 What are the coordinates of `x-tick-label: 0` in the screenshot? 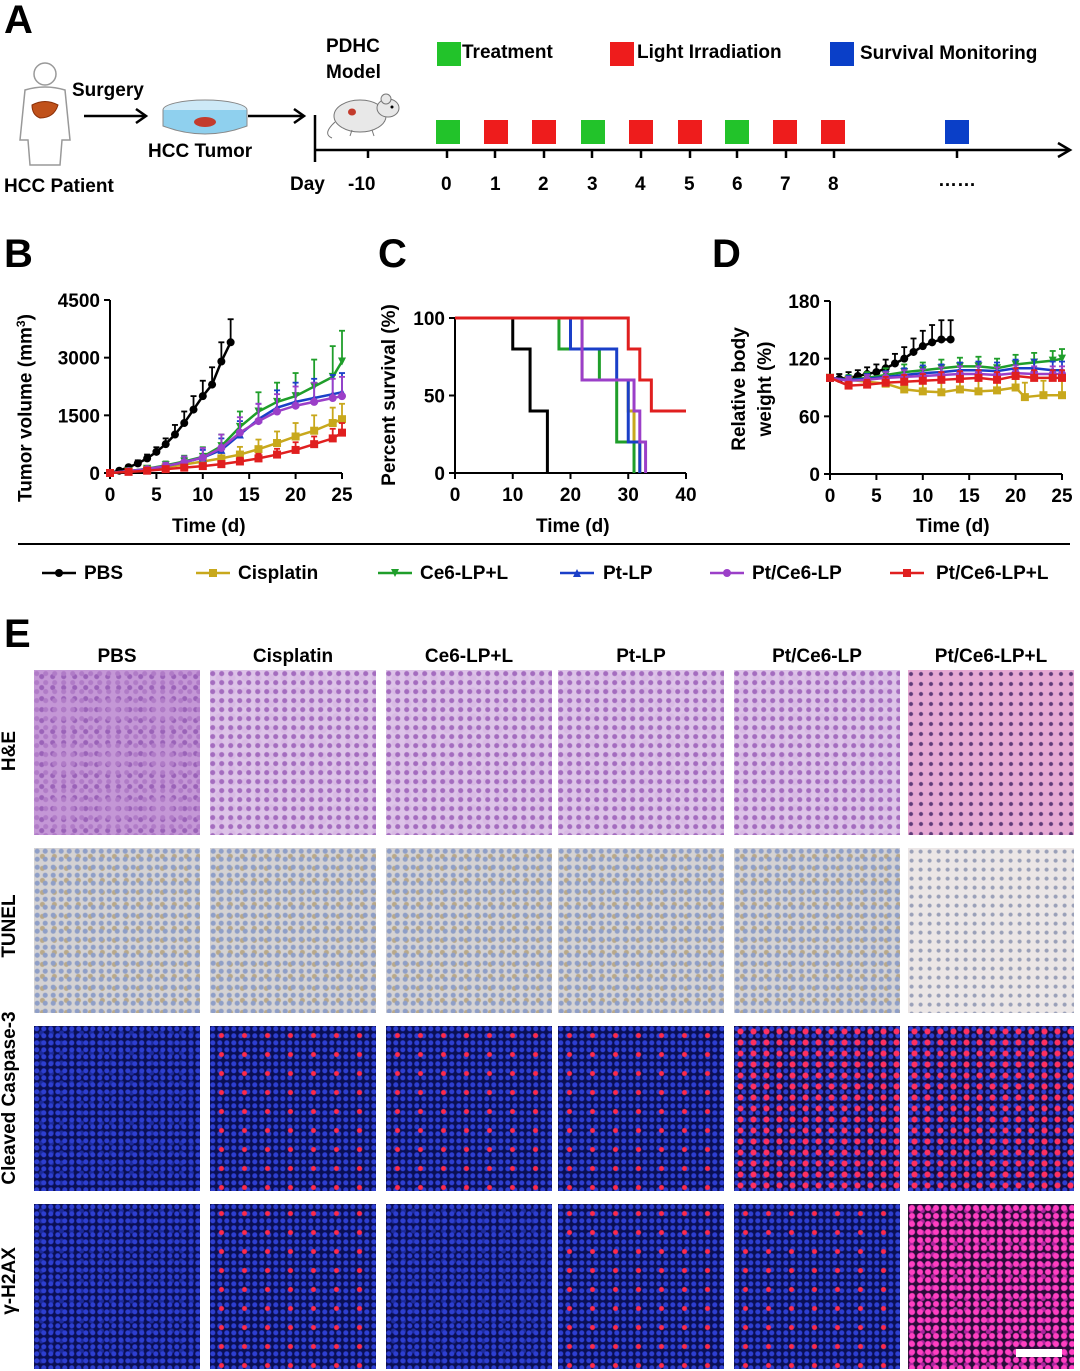 It's located at (455, 495).